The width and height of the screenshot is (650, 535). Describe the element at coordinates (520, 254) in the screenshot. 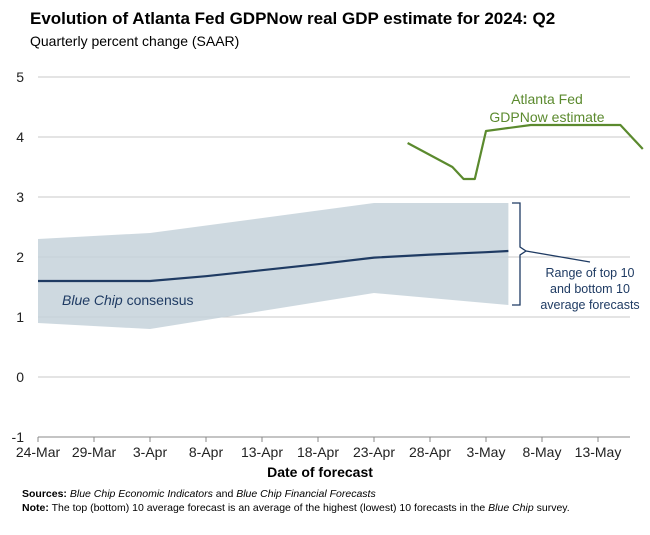

I see `range-bracket` at that location.